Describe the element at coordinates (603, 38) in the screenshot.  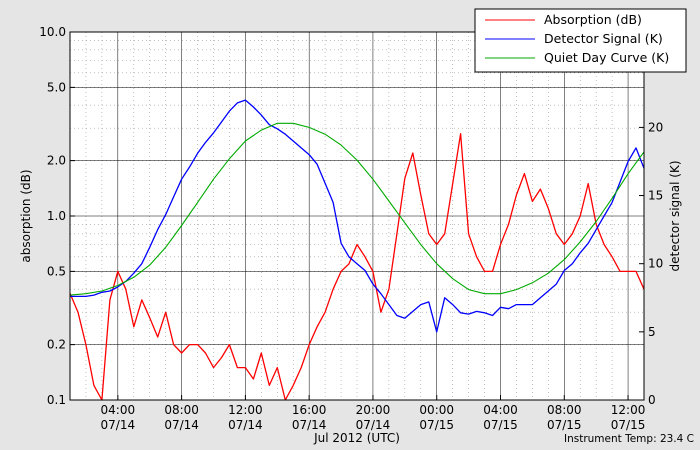
I see `legend-label-detector: Detector Signal (K)` at that location.